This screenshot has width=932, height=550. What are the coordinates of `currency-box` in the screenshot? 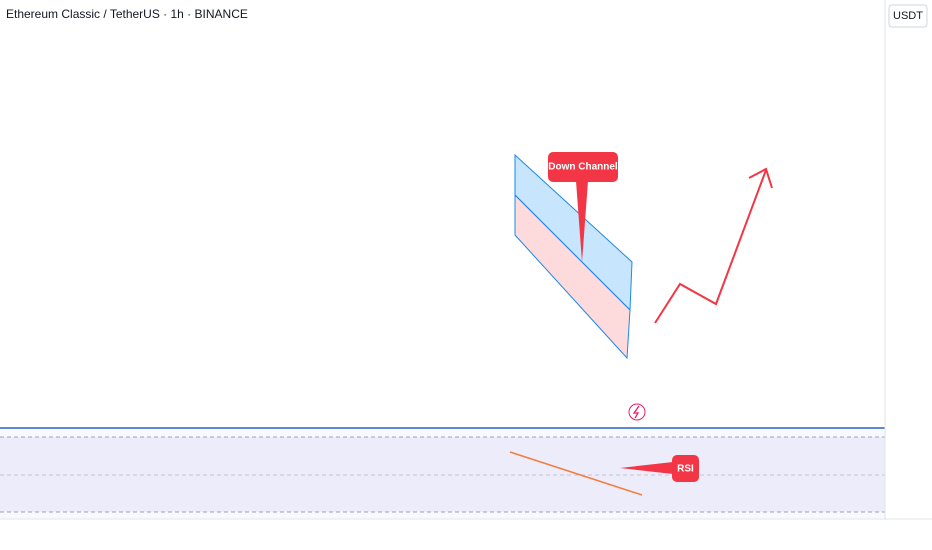 It's located at (908, 16).